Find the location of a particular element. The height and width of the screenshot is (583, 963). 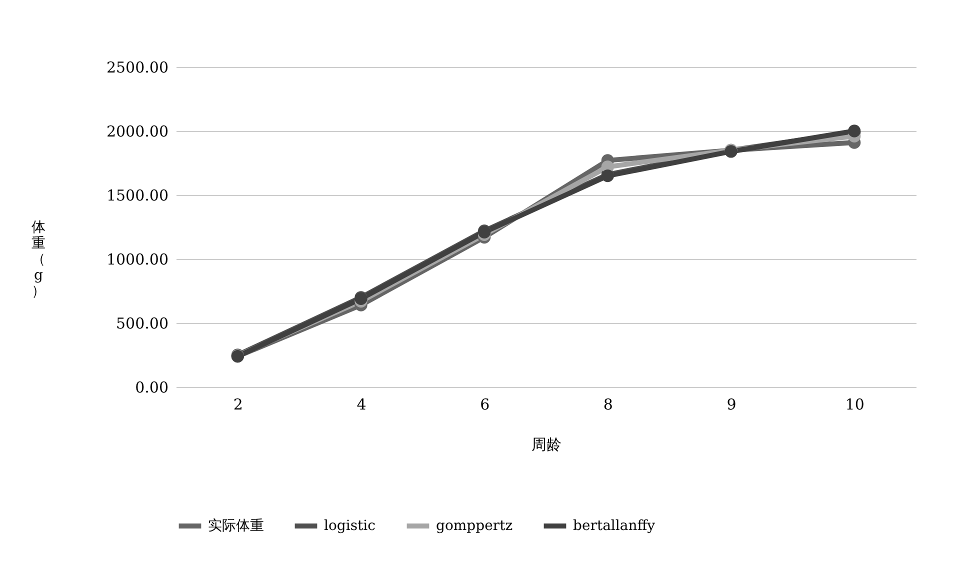

y-tick-label: 1500.00 is located at coordinates (137, 195).